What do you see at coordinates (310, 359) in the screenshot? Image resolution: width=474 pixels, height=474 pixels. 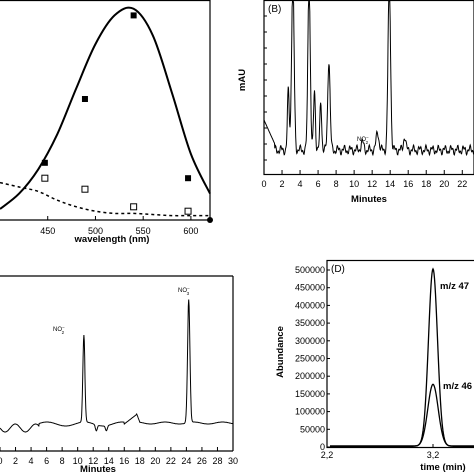 I see `panel-d-ytick-label: 250000` at bounding box center [310, 359].